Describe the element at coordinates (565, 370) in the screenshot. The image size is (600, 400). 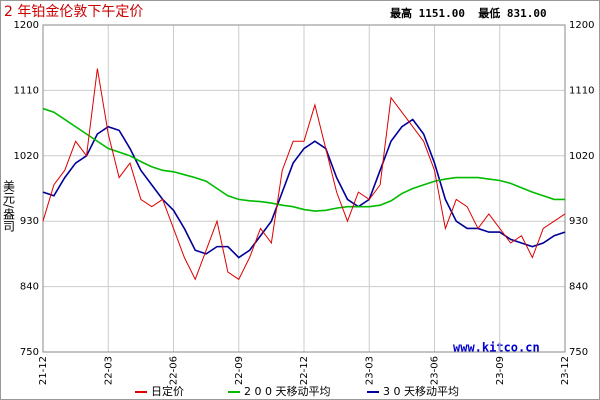
I see `x-tick-label: 23-12` at that location.